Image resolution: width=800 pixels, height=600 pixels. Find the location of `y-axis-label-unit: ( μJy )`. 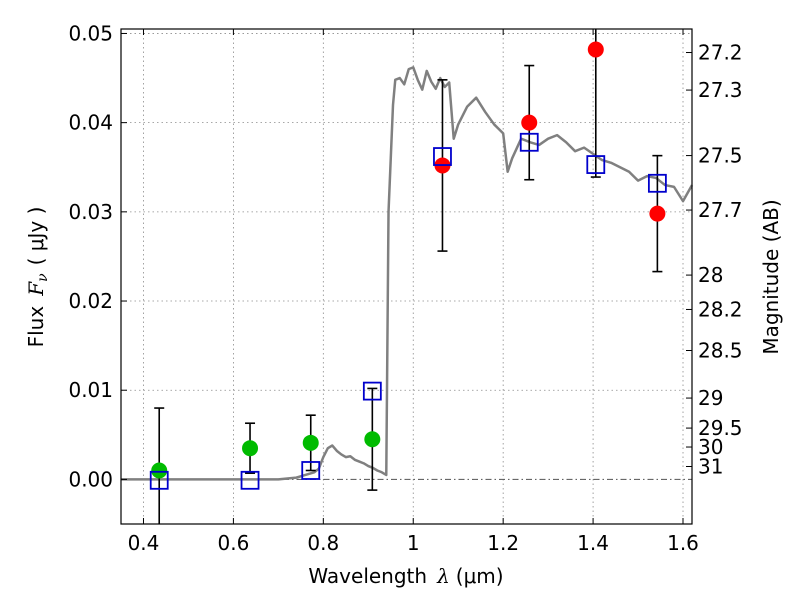

y-axis-label-unit: ( μJy ) is located at coordinates (36, 236).